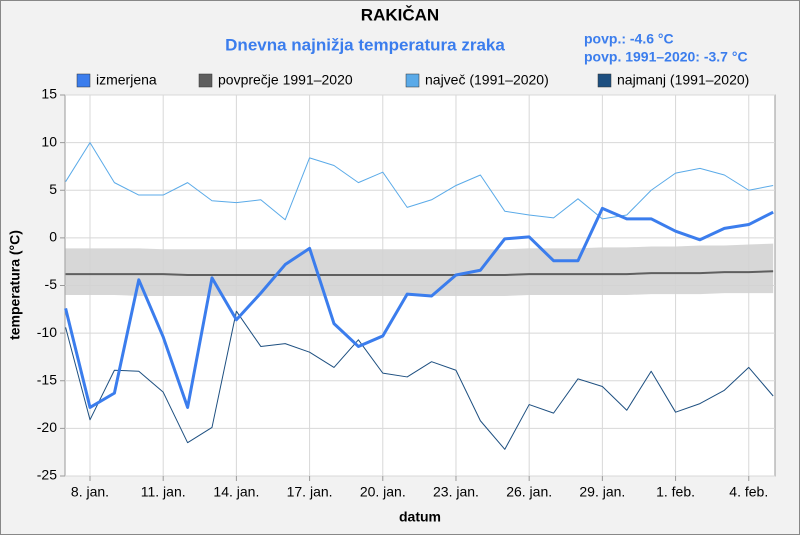 The height and width of the screenshot is (535, 800). What do you see at coordinates (49, 141) in the screenshot?
I see `y-tick-label: 10` at bounding box center [49, 141].